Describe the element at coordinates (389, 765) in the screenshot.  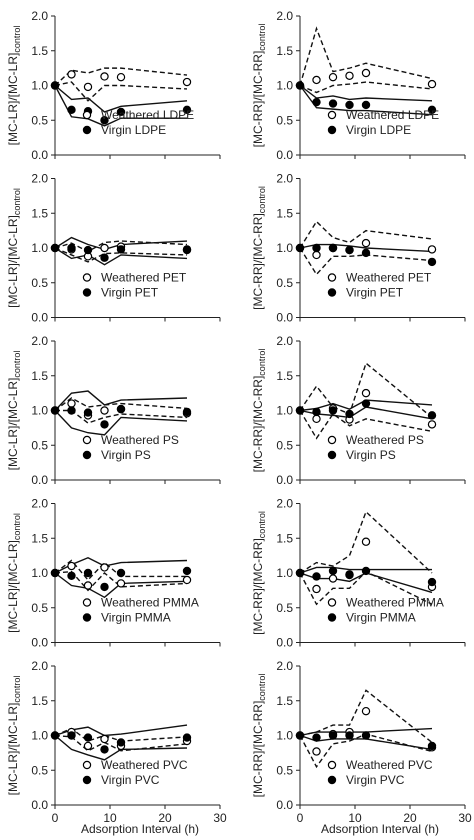
I see `legend-label: Weathered PVC` at that location.